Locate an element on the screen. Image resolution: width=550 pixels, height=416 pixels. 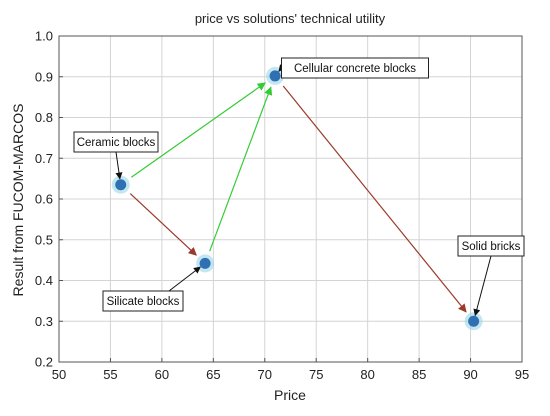
x-axis-ticks: 50 55 60 65 70 75 80 85 90 95 is located at coordinates (290, 370).